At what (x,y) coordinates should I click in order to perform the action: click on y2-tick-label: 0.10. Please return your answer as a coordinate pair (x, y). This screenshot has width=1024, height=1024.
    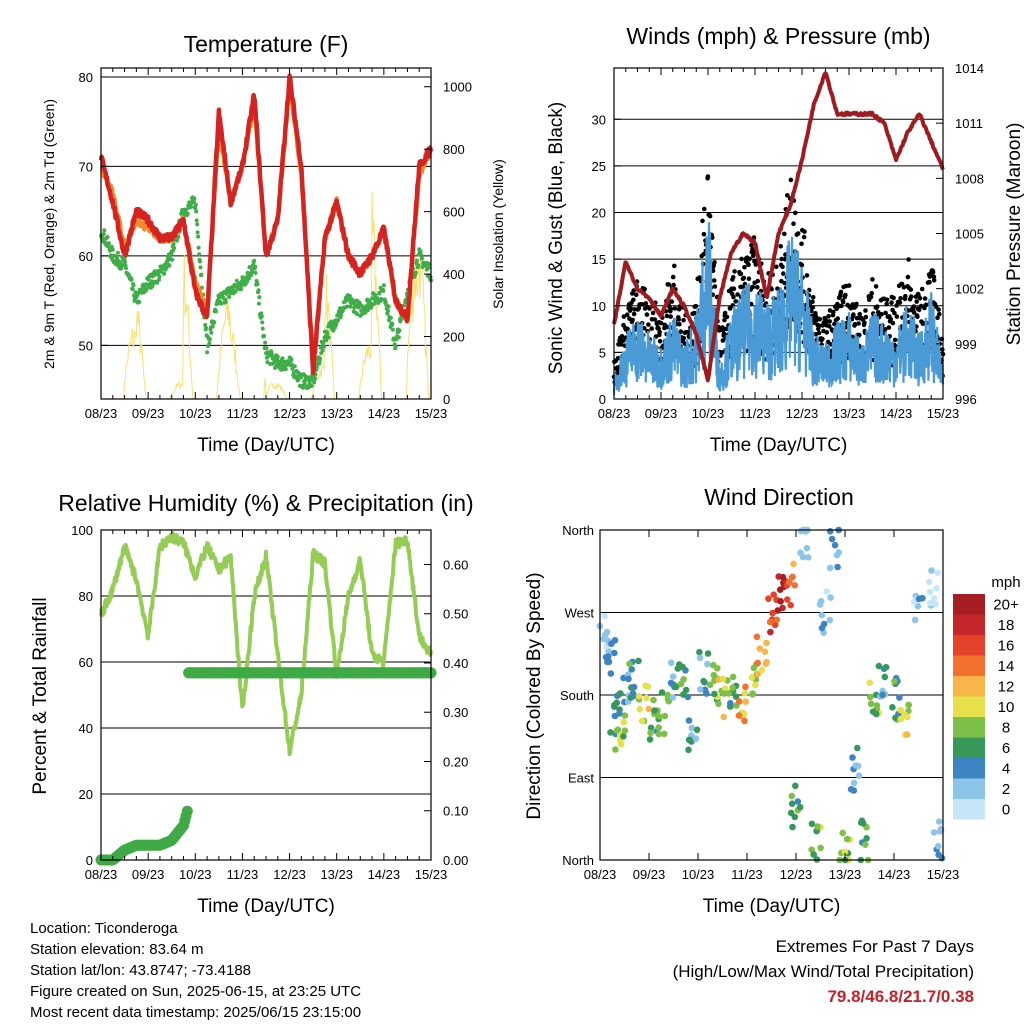
    Looking at the image, I should click on (455, 811).